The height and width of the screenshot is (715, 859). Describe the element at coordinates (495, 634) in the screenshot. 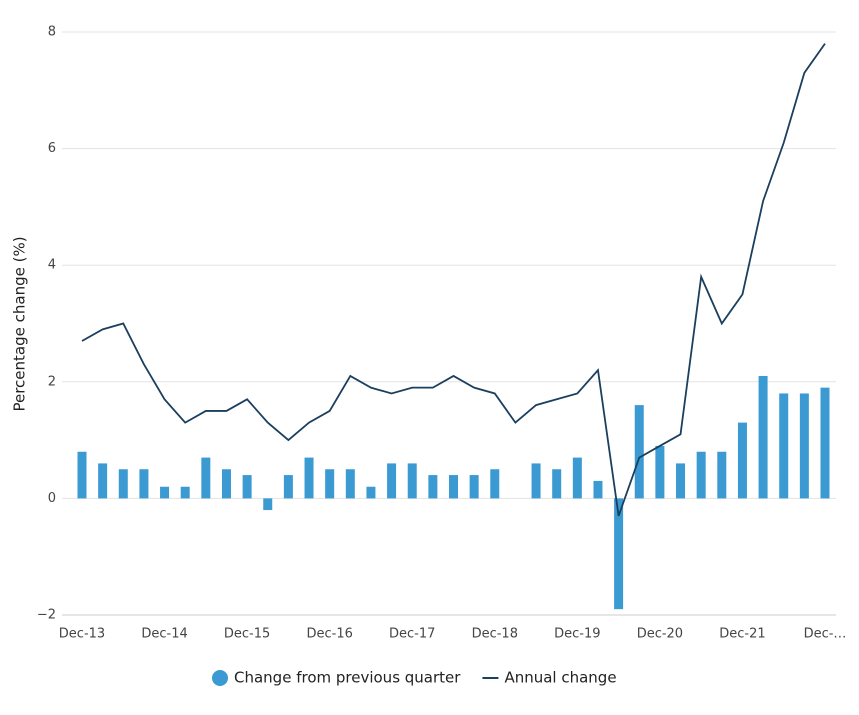

I see `x-tick-label: Dec-18` at that location.